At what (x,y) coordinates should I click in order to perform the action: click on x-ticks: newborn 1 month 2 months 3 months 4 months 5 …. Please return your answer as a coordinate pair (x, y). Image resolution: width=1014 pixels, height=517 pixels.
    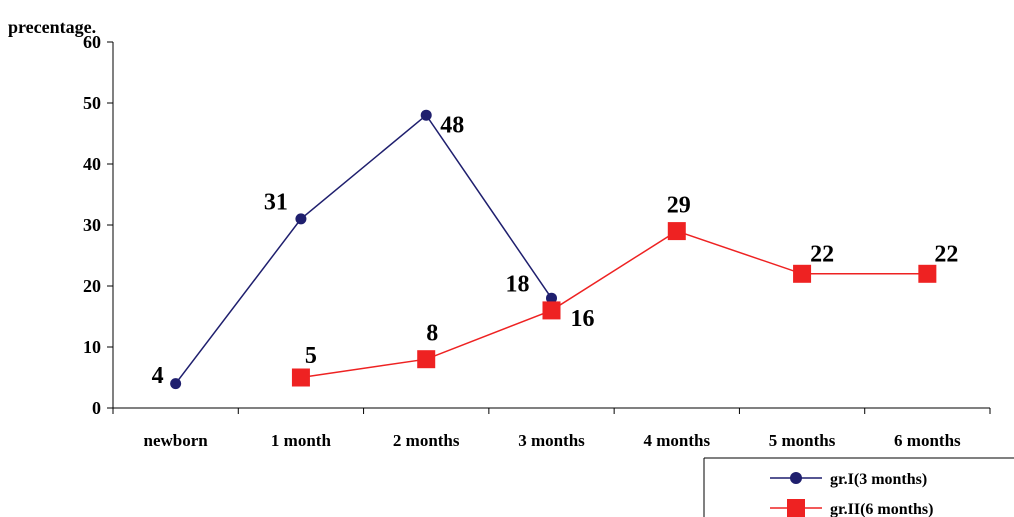
    Looking at the image, I should click on (551, 429).